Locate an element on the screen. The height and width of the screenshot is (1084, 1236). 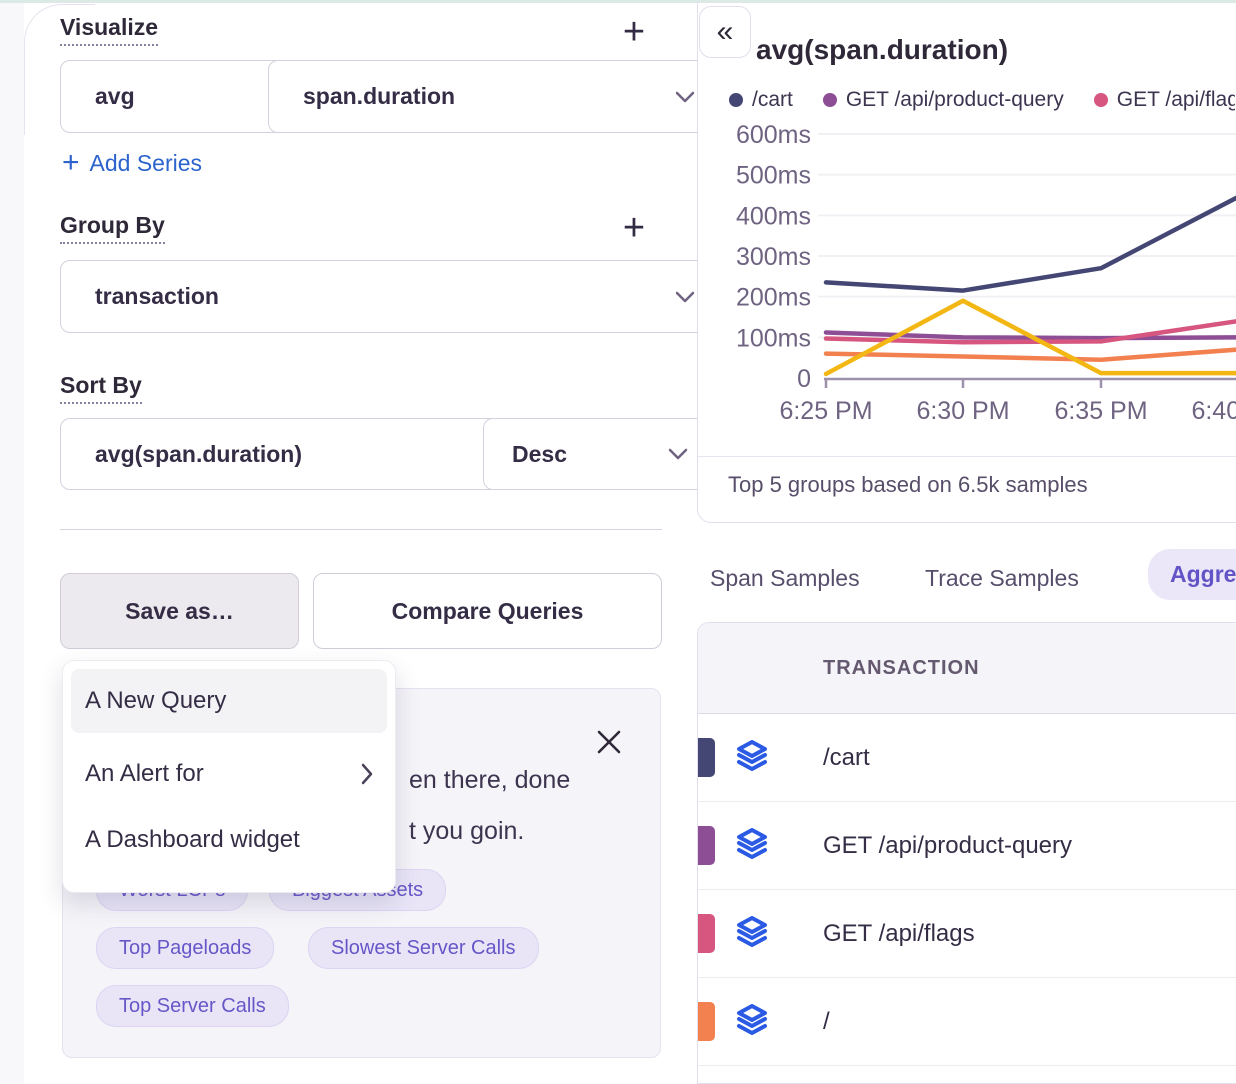
svg-text: 500ms is located at coordinates (773, 176).